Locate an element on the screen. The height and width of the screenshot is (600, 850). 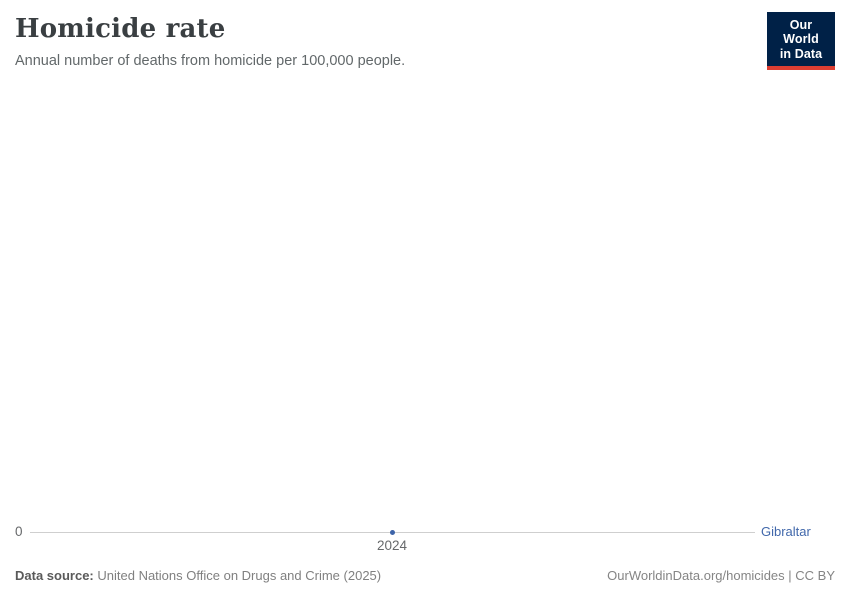
data-source-label: Data source: is located at coordinates (54, 575).